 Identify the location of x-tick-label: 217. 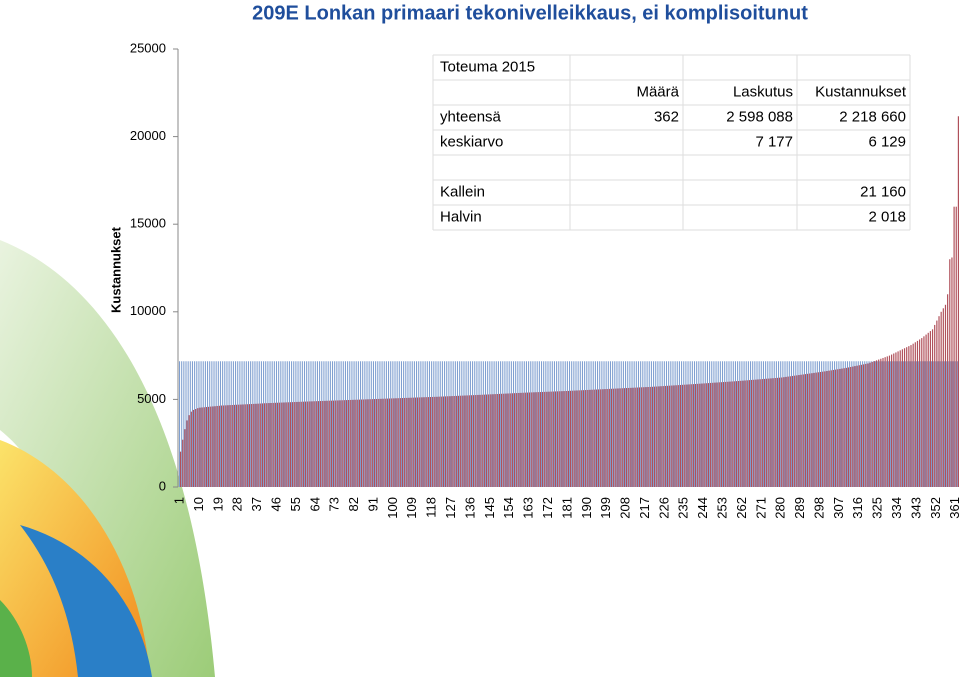
(644, 508).